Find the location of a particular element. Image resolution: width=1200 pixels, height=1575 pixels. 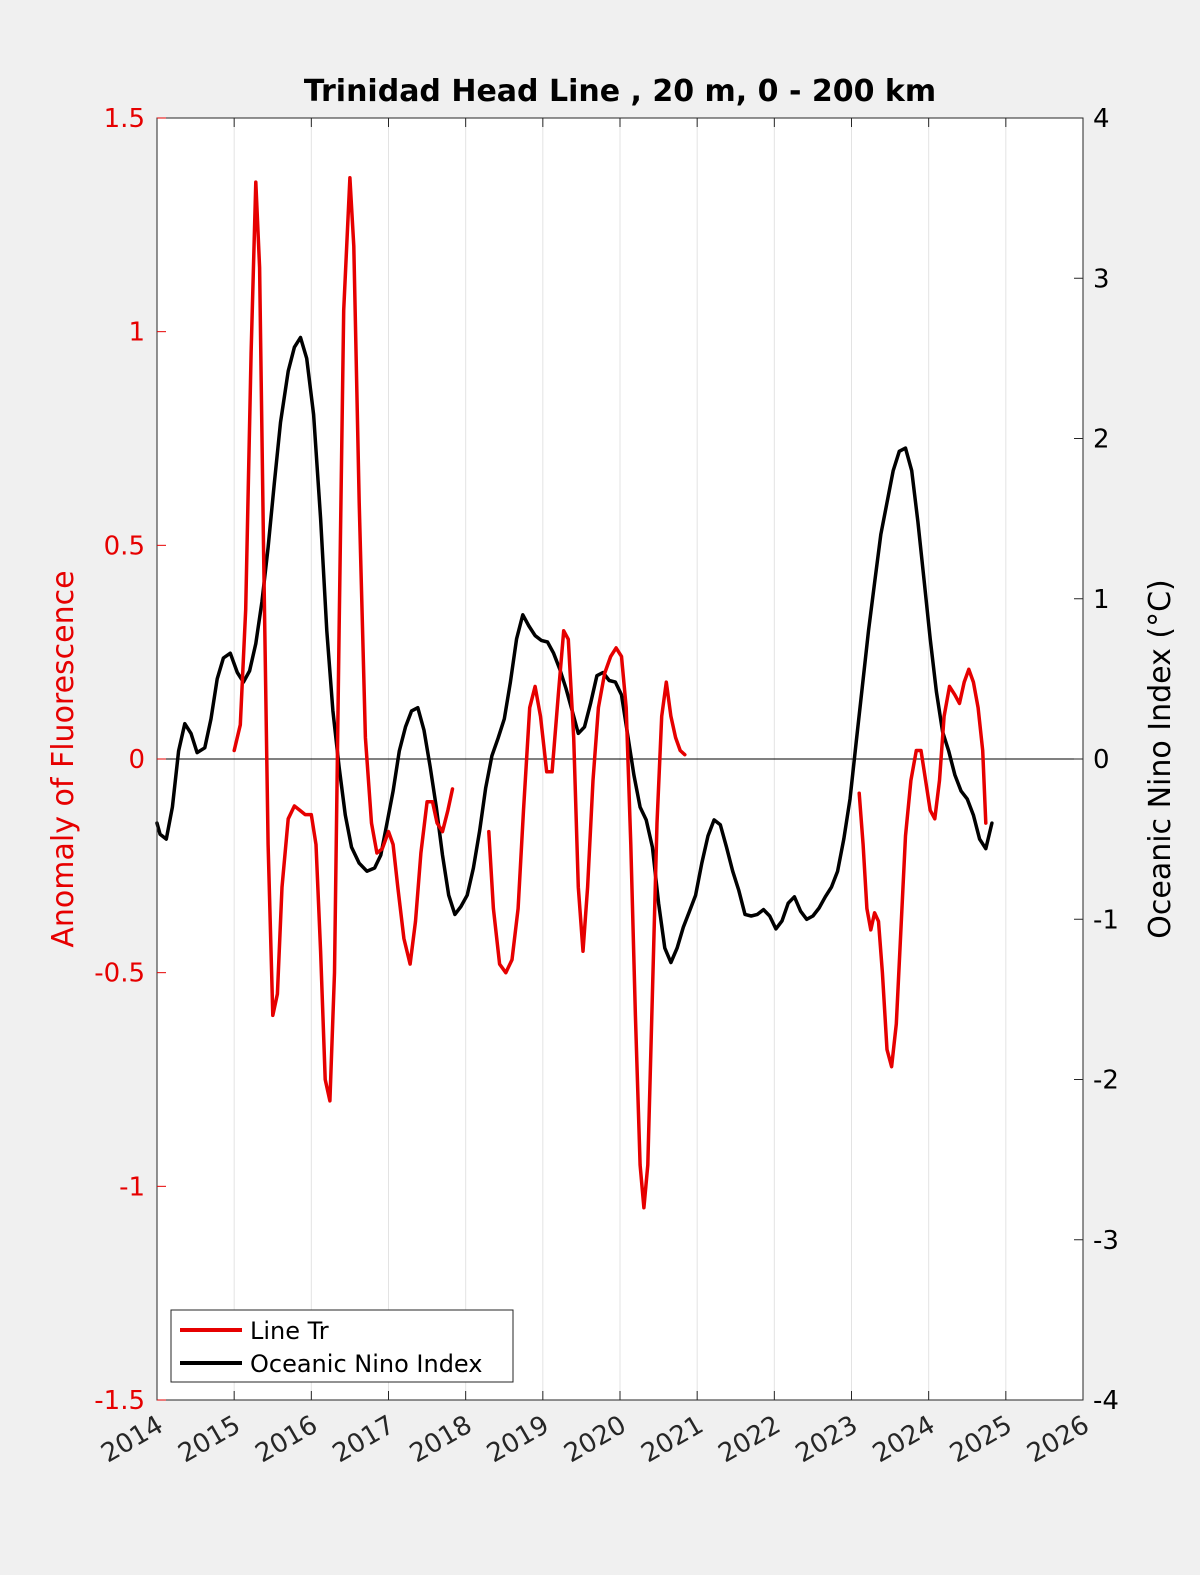

y-right-axis-label: Oceanic Nino Index (°C) is located at coordinates (1160, 759).